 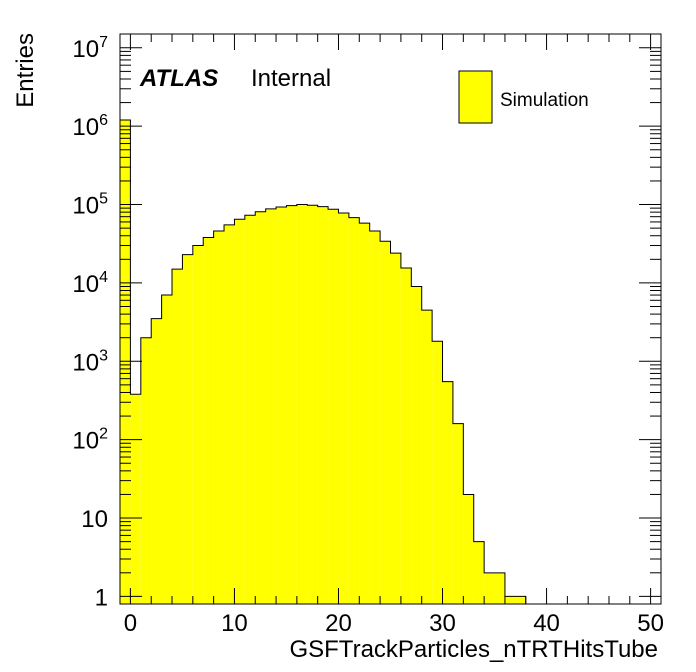 I want to click on legend: Simulation, so click(x=523, y=97).